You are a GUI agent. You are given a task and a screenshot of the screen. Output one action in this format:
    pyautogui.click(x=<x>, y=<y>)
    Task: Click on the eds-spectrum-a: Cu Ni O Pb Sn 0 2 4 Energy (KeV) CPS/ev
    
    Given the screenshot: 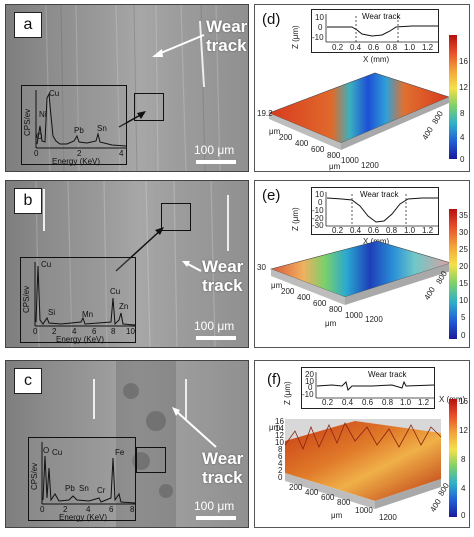 What is the action you would take?
    pyautogui.click(x=74, y=125)
    